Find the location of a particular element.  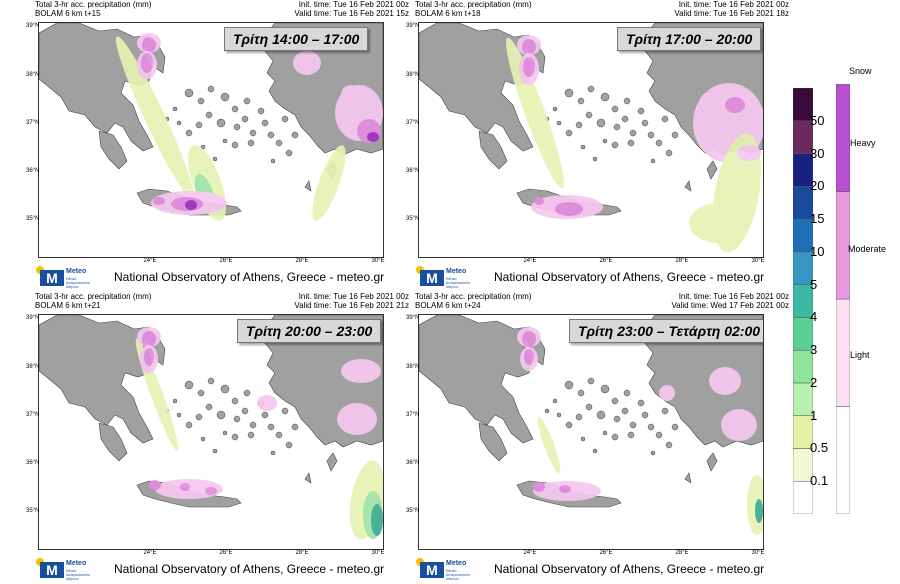

header-line: BOLAM 6 km t+18 is located at coordinates (448, 13).